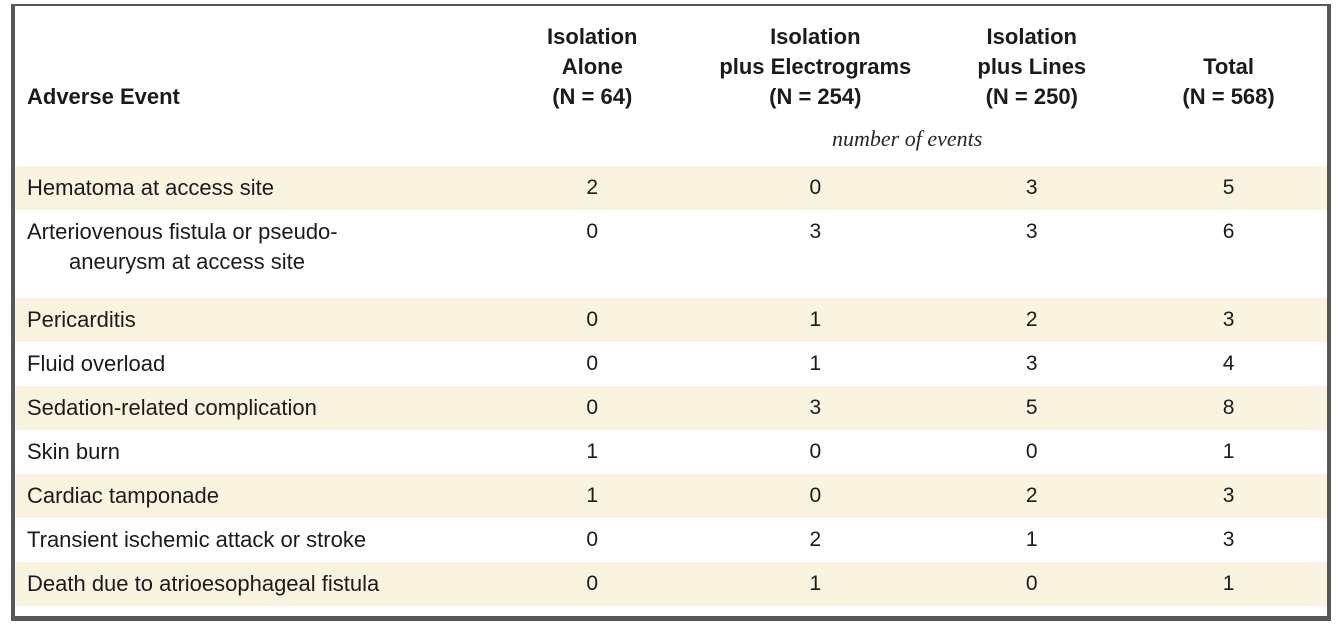 Image resolution: width=1344 pixels, height=628 pixels. I want to click on table-row: Pericarditis 0 1 2 3, so click(671, 320).